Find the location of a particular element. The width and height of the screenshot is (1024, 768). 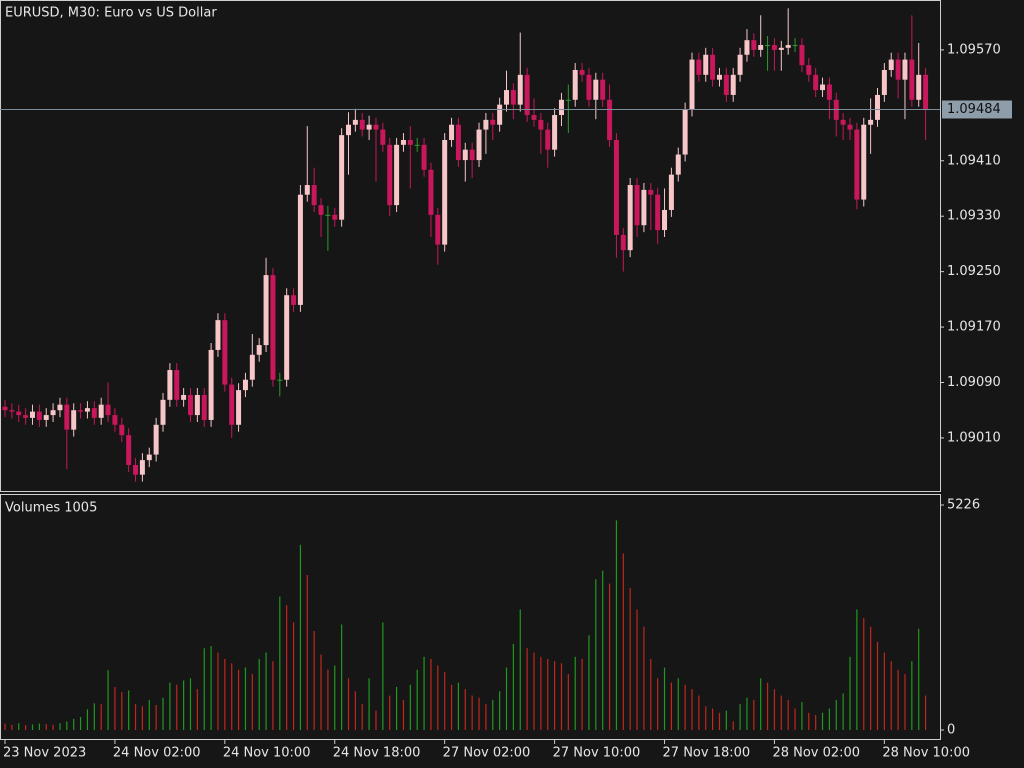

y-tick-label: 1.09410 is located at coordinates (974, 160).